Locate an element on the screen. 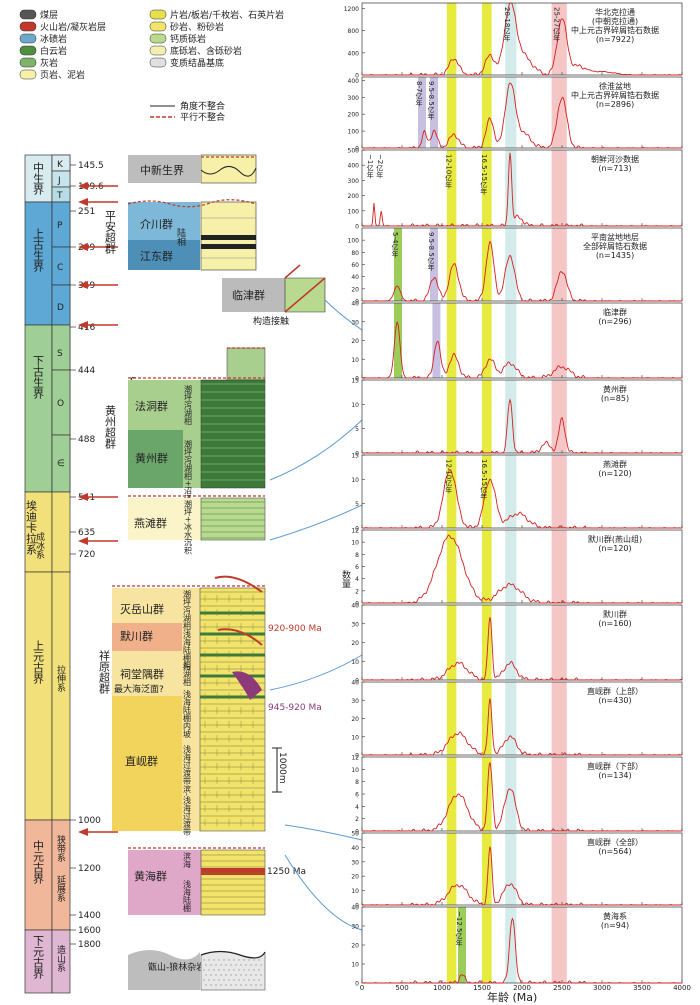 Image resolution: width=700 pixels, height=1005 pixels. age-tick-label: 199.6 is located at coordinates (91, 187).